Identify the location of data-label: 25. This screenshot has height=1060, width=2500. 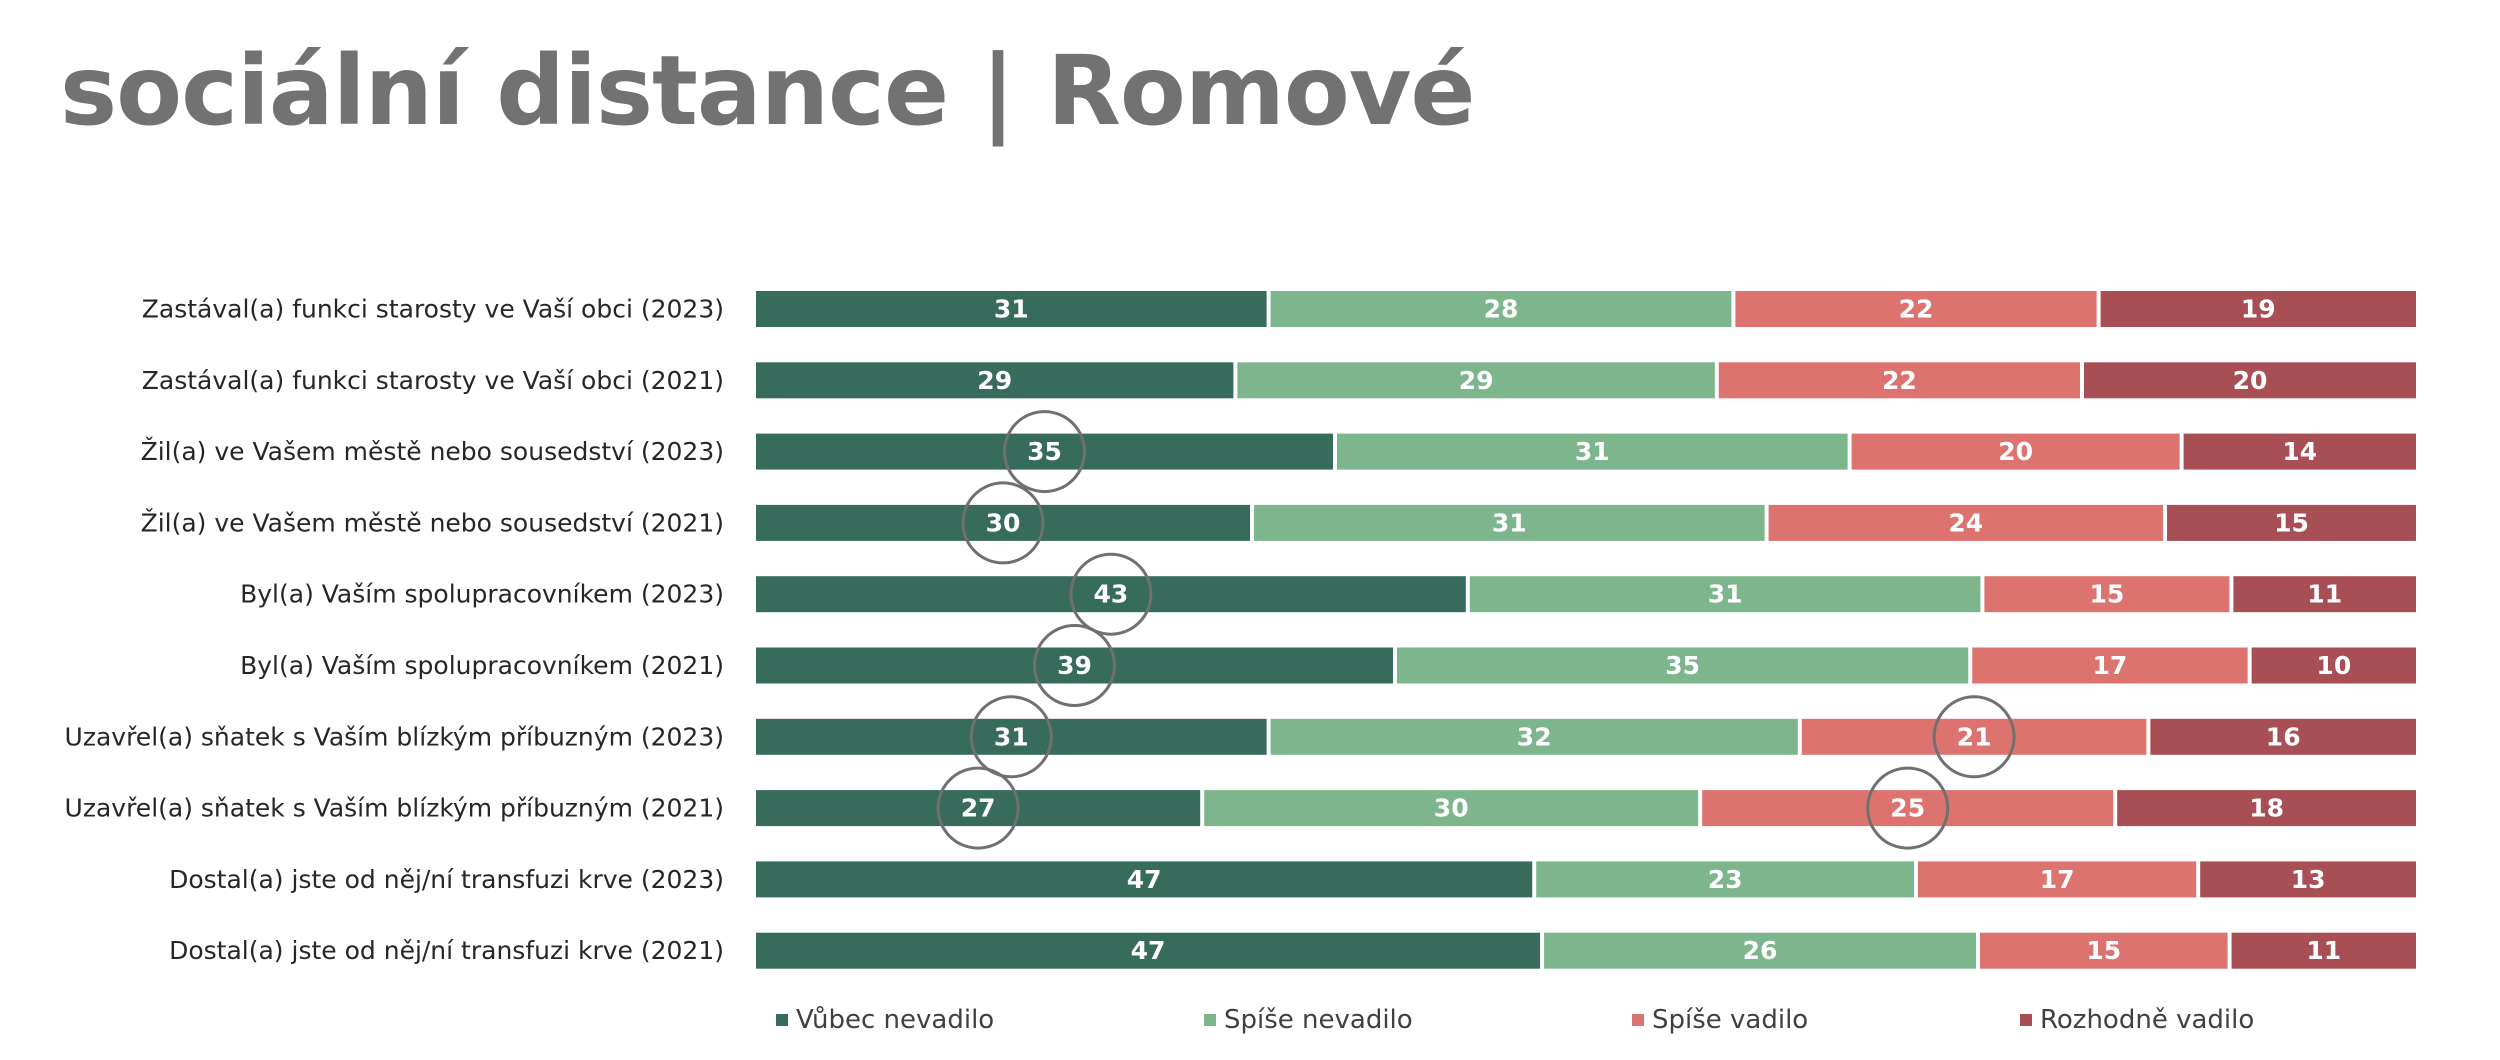
(1907, 808).